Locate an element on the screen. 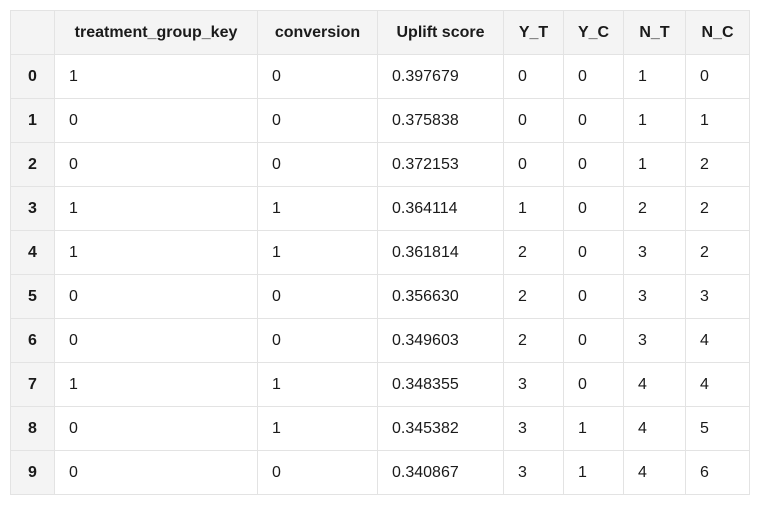 The image size is (768, 521). table-row: 6 0 0 0.349603 2 0 3 4 is located at coordinates (380, 340).